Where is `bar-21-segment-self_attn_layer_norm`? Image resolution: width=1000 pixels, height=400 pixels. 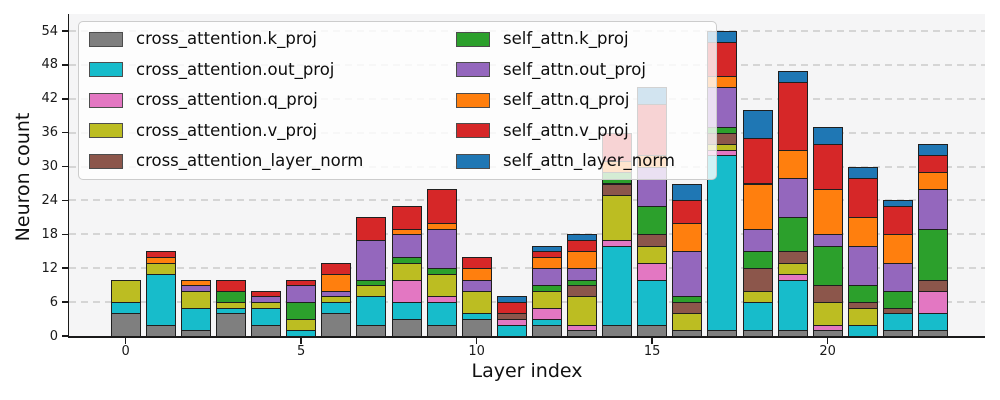
bar-21-segment-self_attn_layer_norm is located at coordinates (862, 172).